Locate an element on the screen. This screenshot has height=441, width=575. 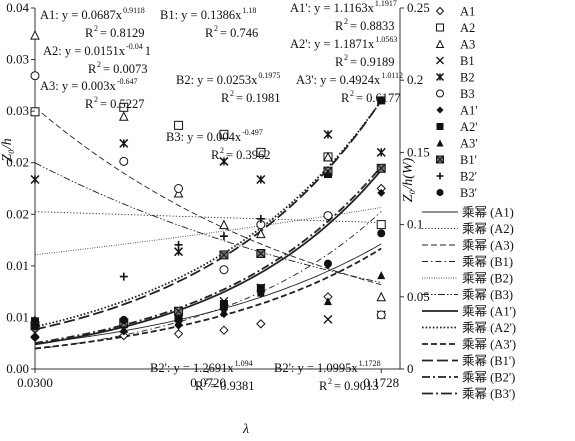
legend-label: 乘幂 (A3) is located at coordinates (488, 246).